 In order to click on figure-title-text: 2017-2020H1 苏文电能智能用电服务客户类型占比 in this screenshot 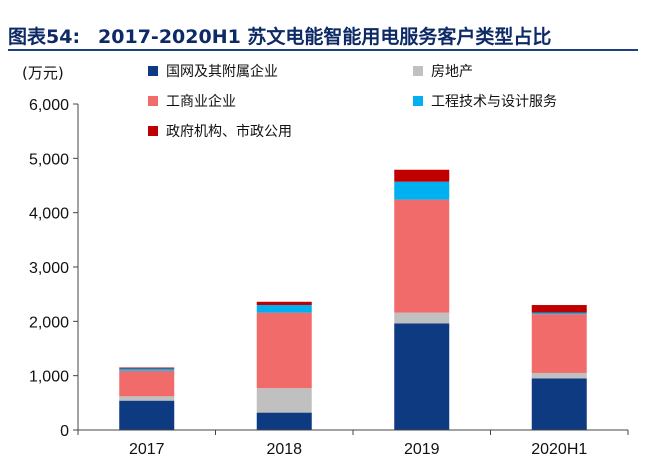, I will do `click(325, 37)`.